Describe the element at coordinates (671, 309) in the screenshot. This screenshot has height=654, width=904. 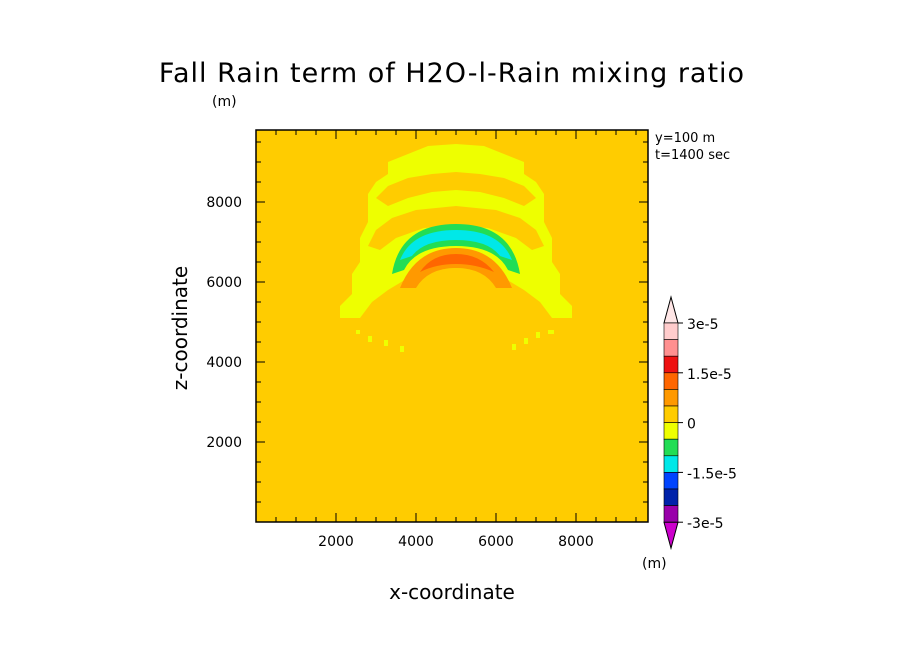
I see `colorbar-top-triangle` at that location.